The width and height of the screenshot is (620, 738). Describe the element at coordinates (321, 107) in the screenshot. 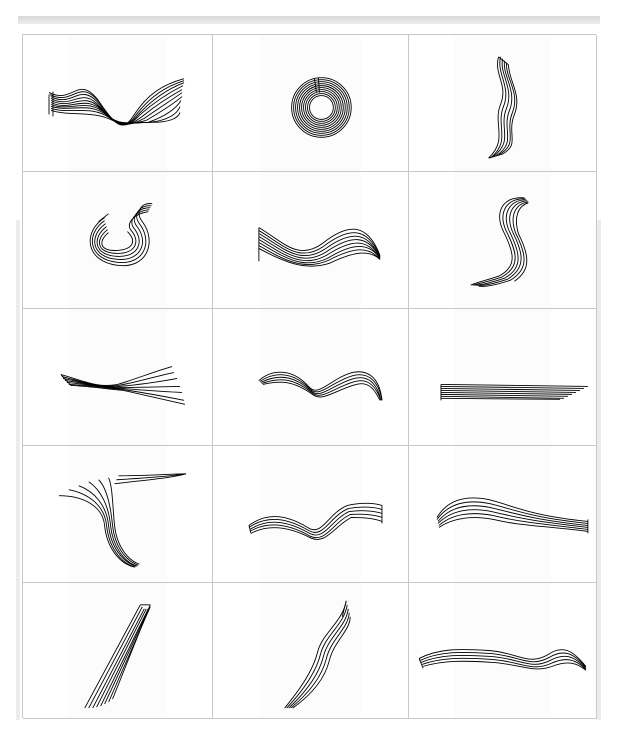

I see `spiral-ring-brush-icon` at that location.